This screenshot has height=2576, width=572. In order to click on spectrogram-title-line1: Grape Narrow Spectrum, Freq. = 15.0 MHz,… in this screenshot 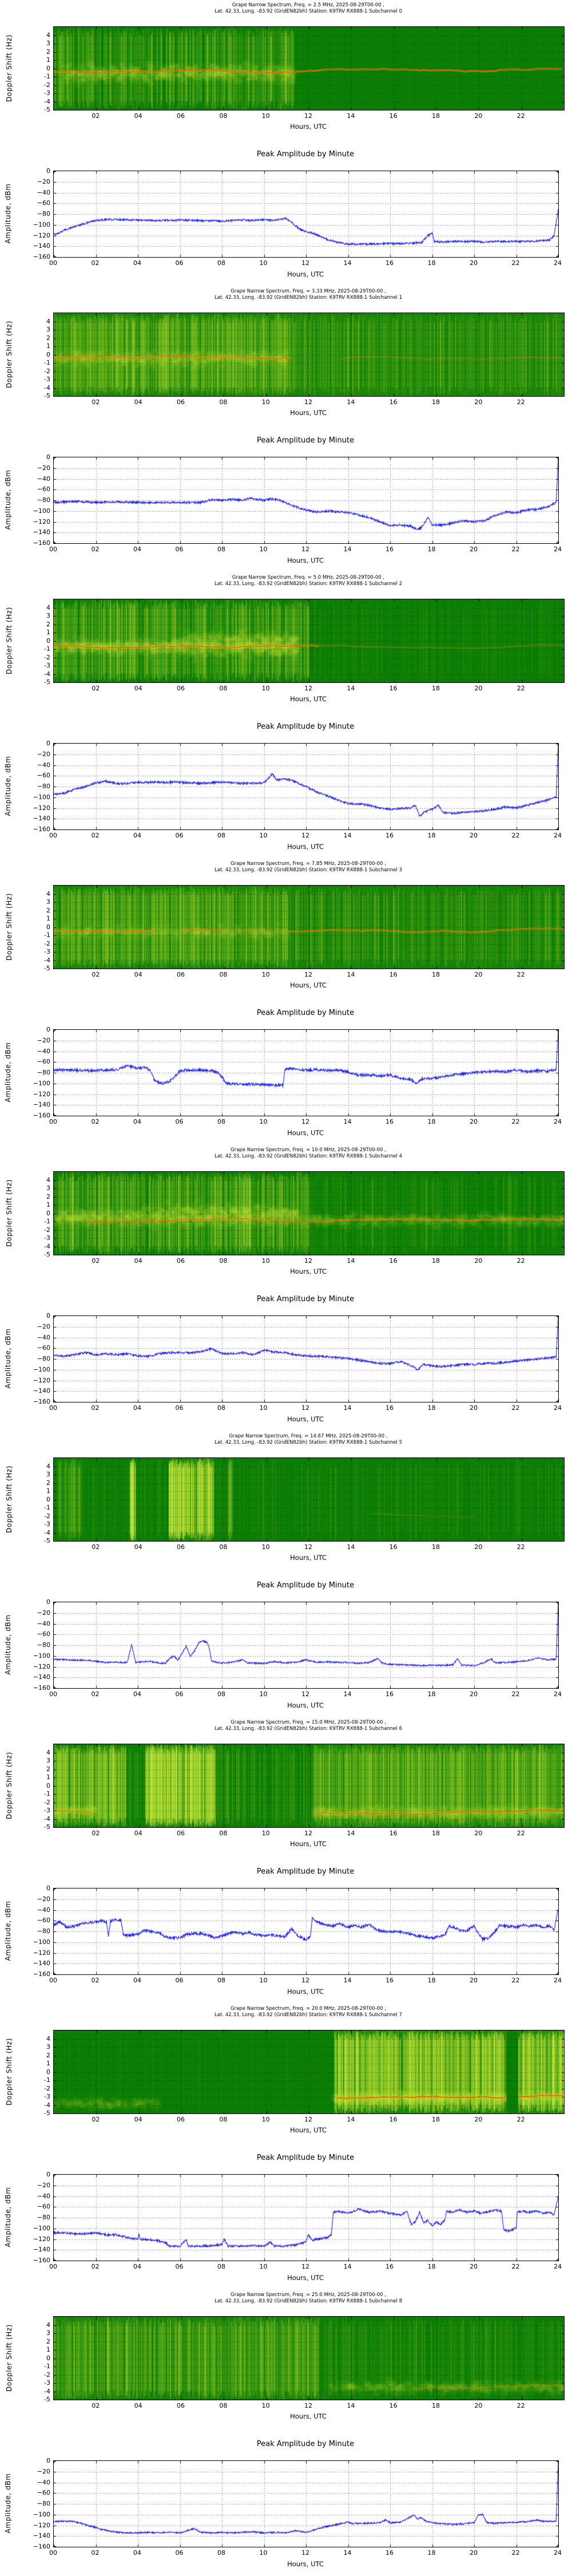, I will do `click(308, 1722)`.